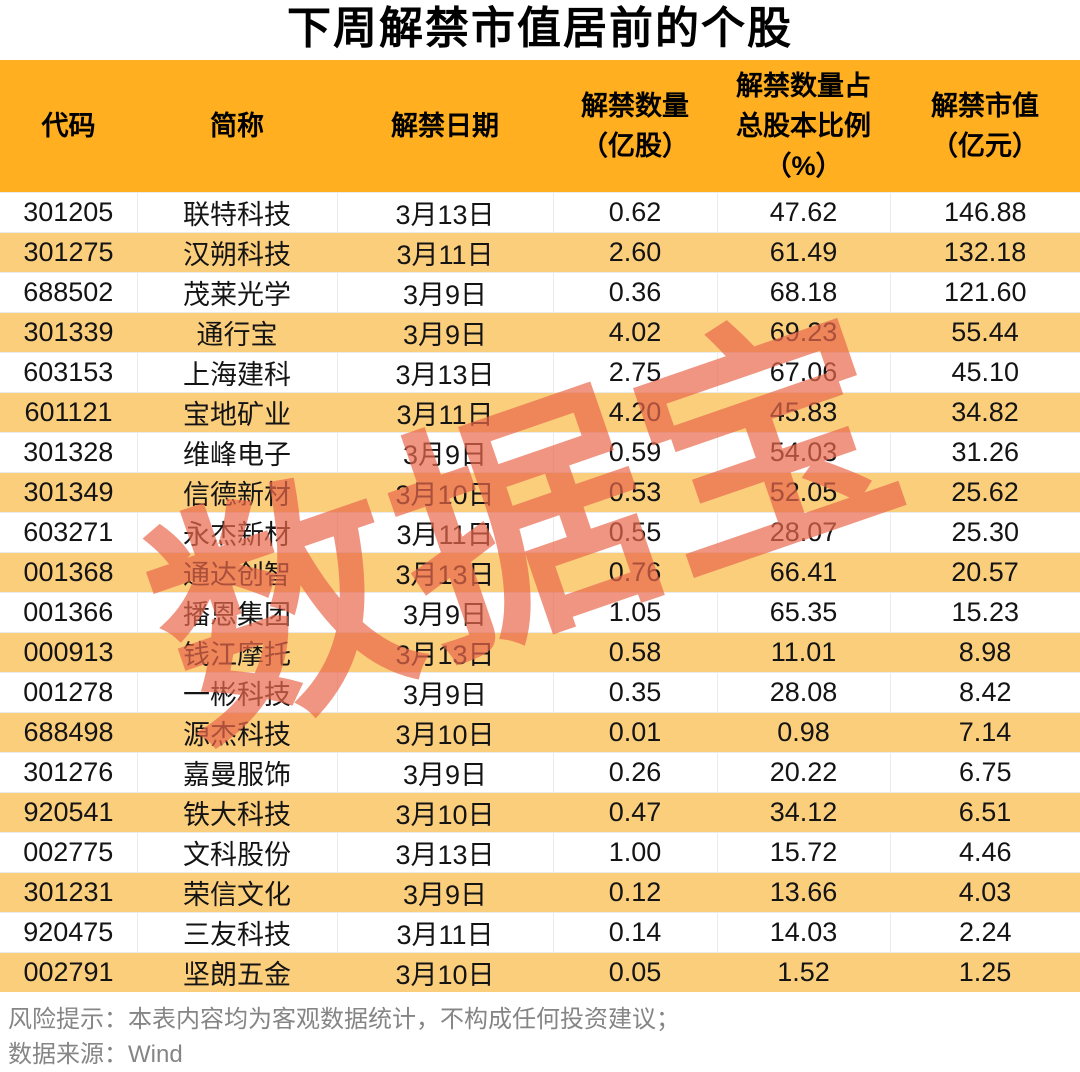 Image resolution: width=1080 pixels, height=1072 pixels. I want to click on cell-code: 301231, so click(68, 892).